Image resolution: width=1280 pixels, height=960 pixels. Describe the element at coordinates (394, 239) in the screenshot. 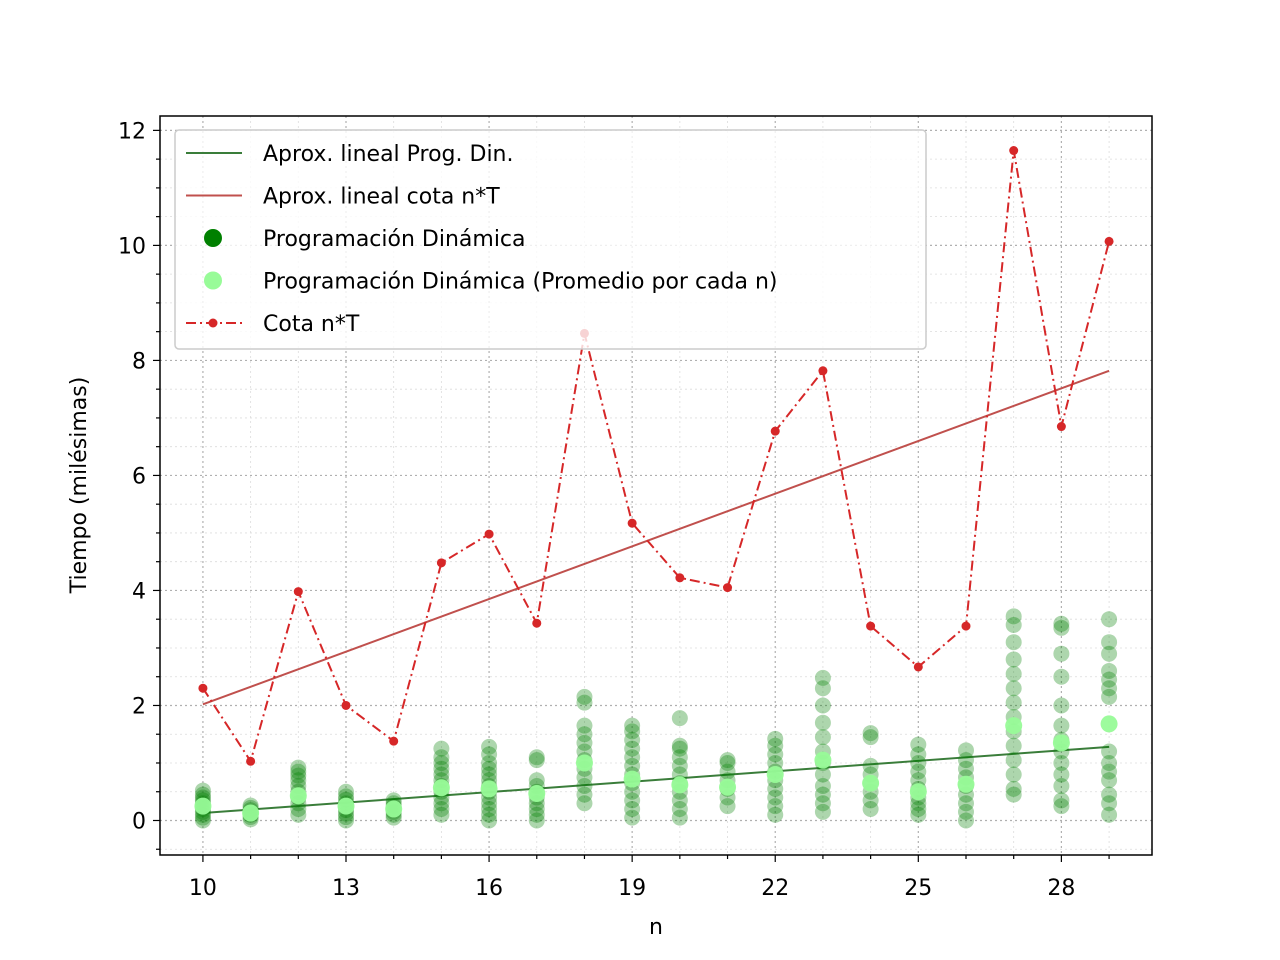

I see `legend-label: Programación Dinámica` at that location.